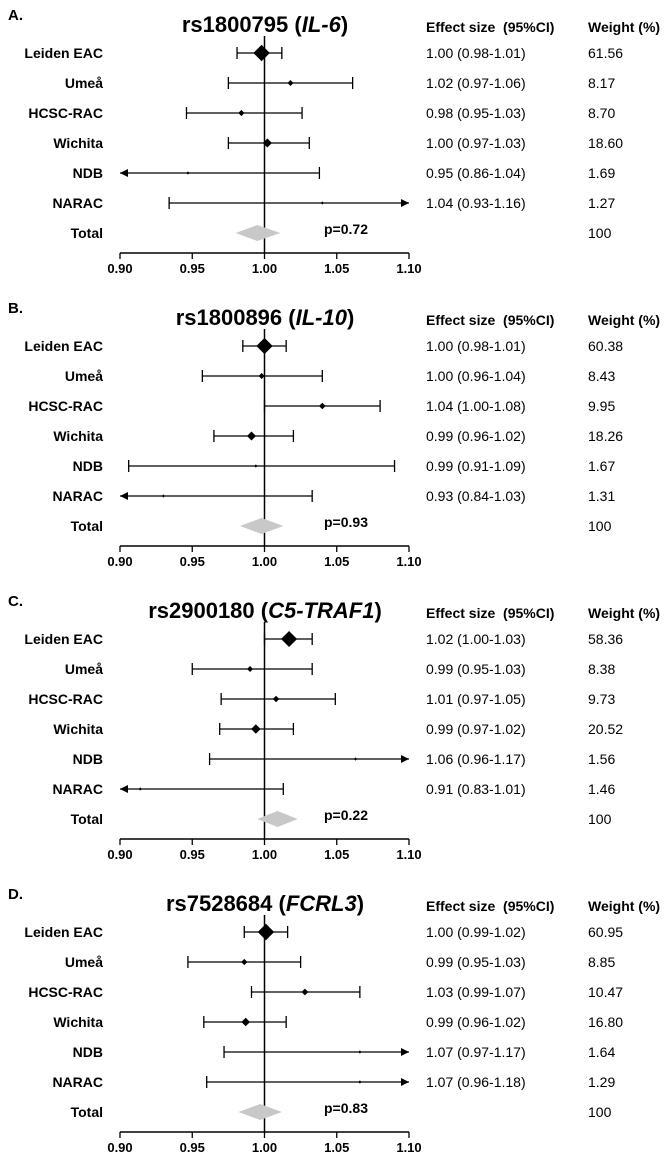 The image size is (670, 1171). What do you see at coordinates (601, 1052) in the screenshot?
I see `weight-value: 1.64` at bounding box center [601, 1052].